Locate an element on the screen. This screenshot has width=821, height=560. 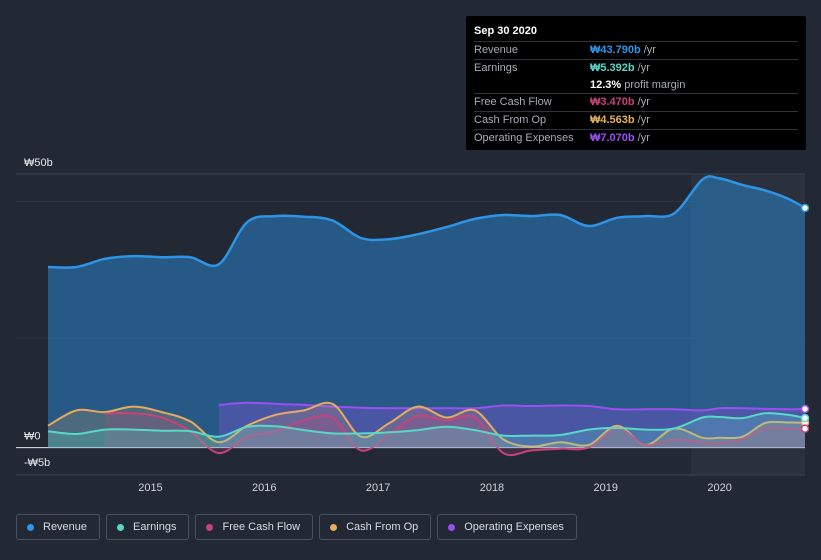
tooltip-value: ₩43.790b is located at coordinates (615, 50).